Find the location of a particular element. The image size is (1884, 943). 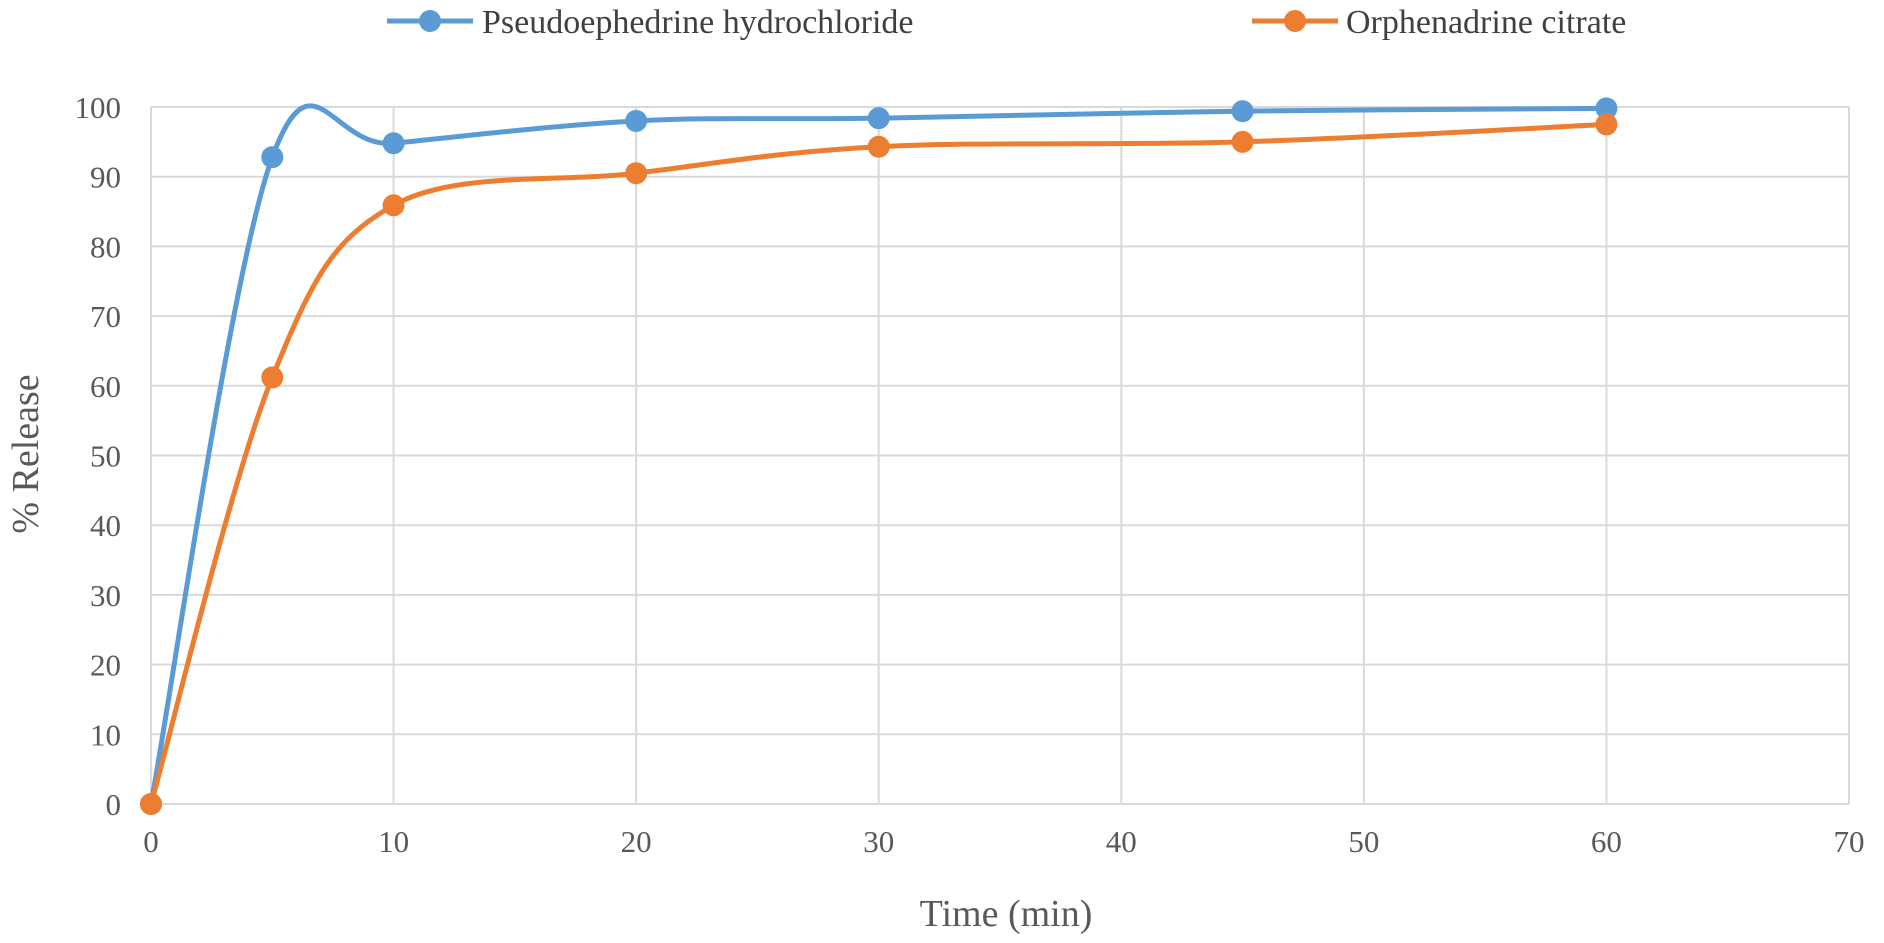

x-tick-label: 10 is located at coordinates (393, 841).